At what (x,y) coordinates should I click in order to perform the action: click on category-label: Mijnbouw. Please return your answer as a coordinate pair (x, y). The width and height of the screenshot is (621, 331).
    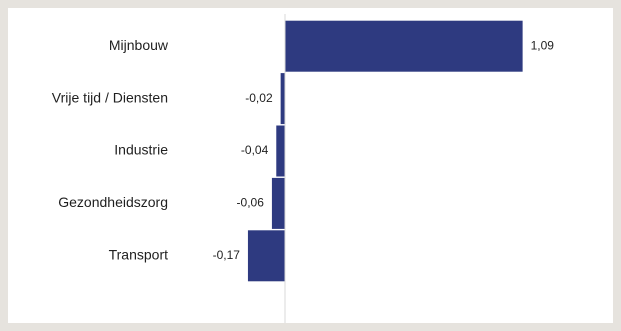
    Looking at the image, I should click on (139, 45).